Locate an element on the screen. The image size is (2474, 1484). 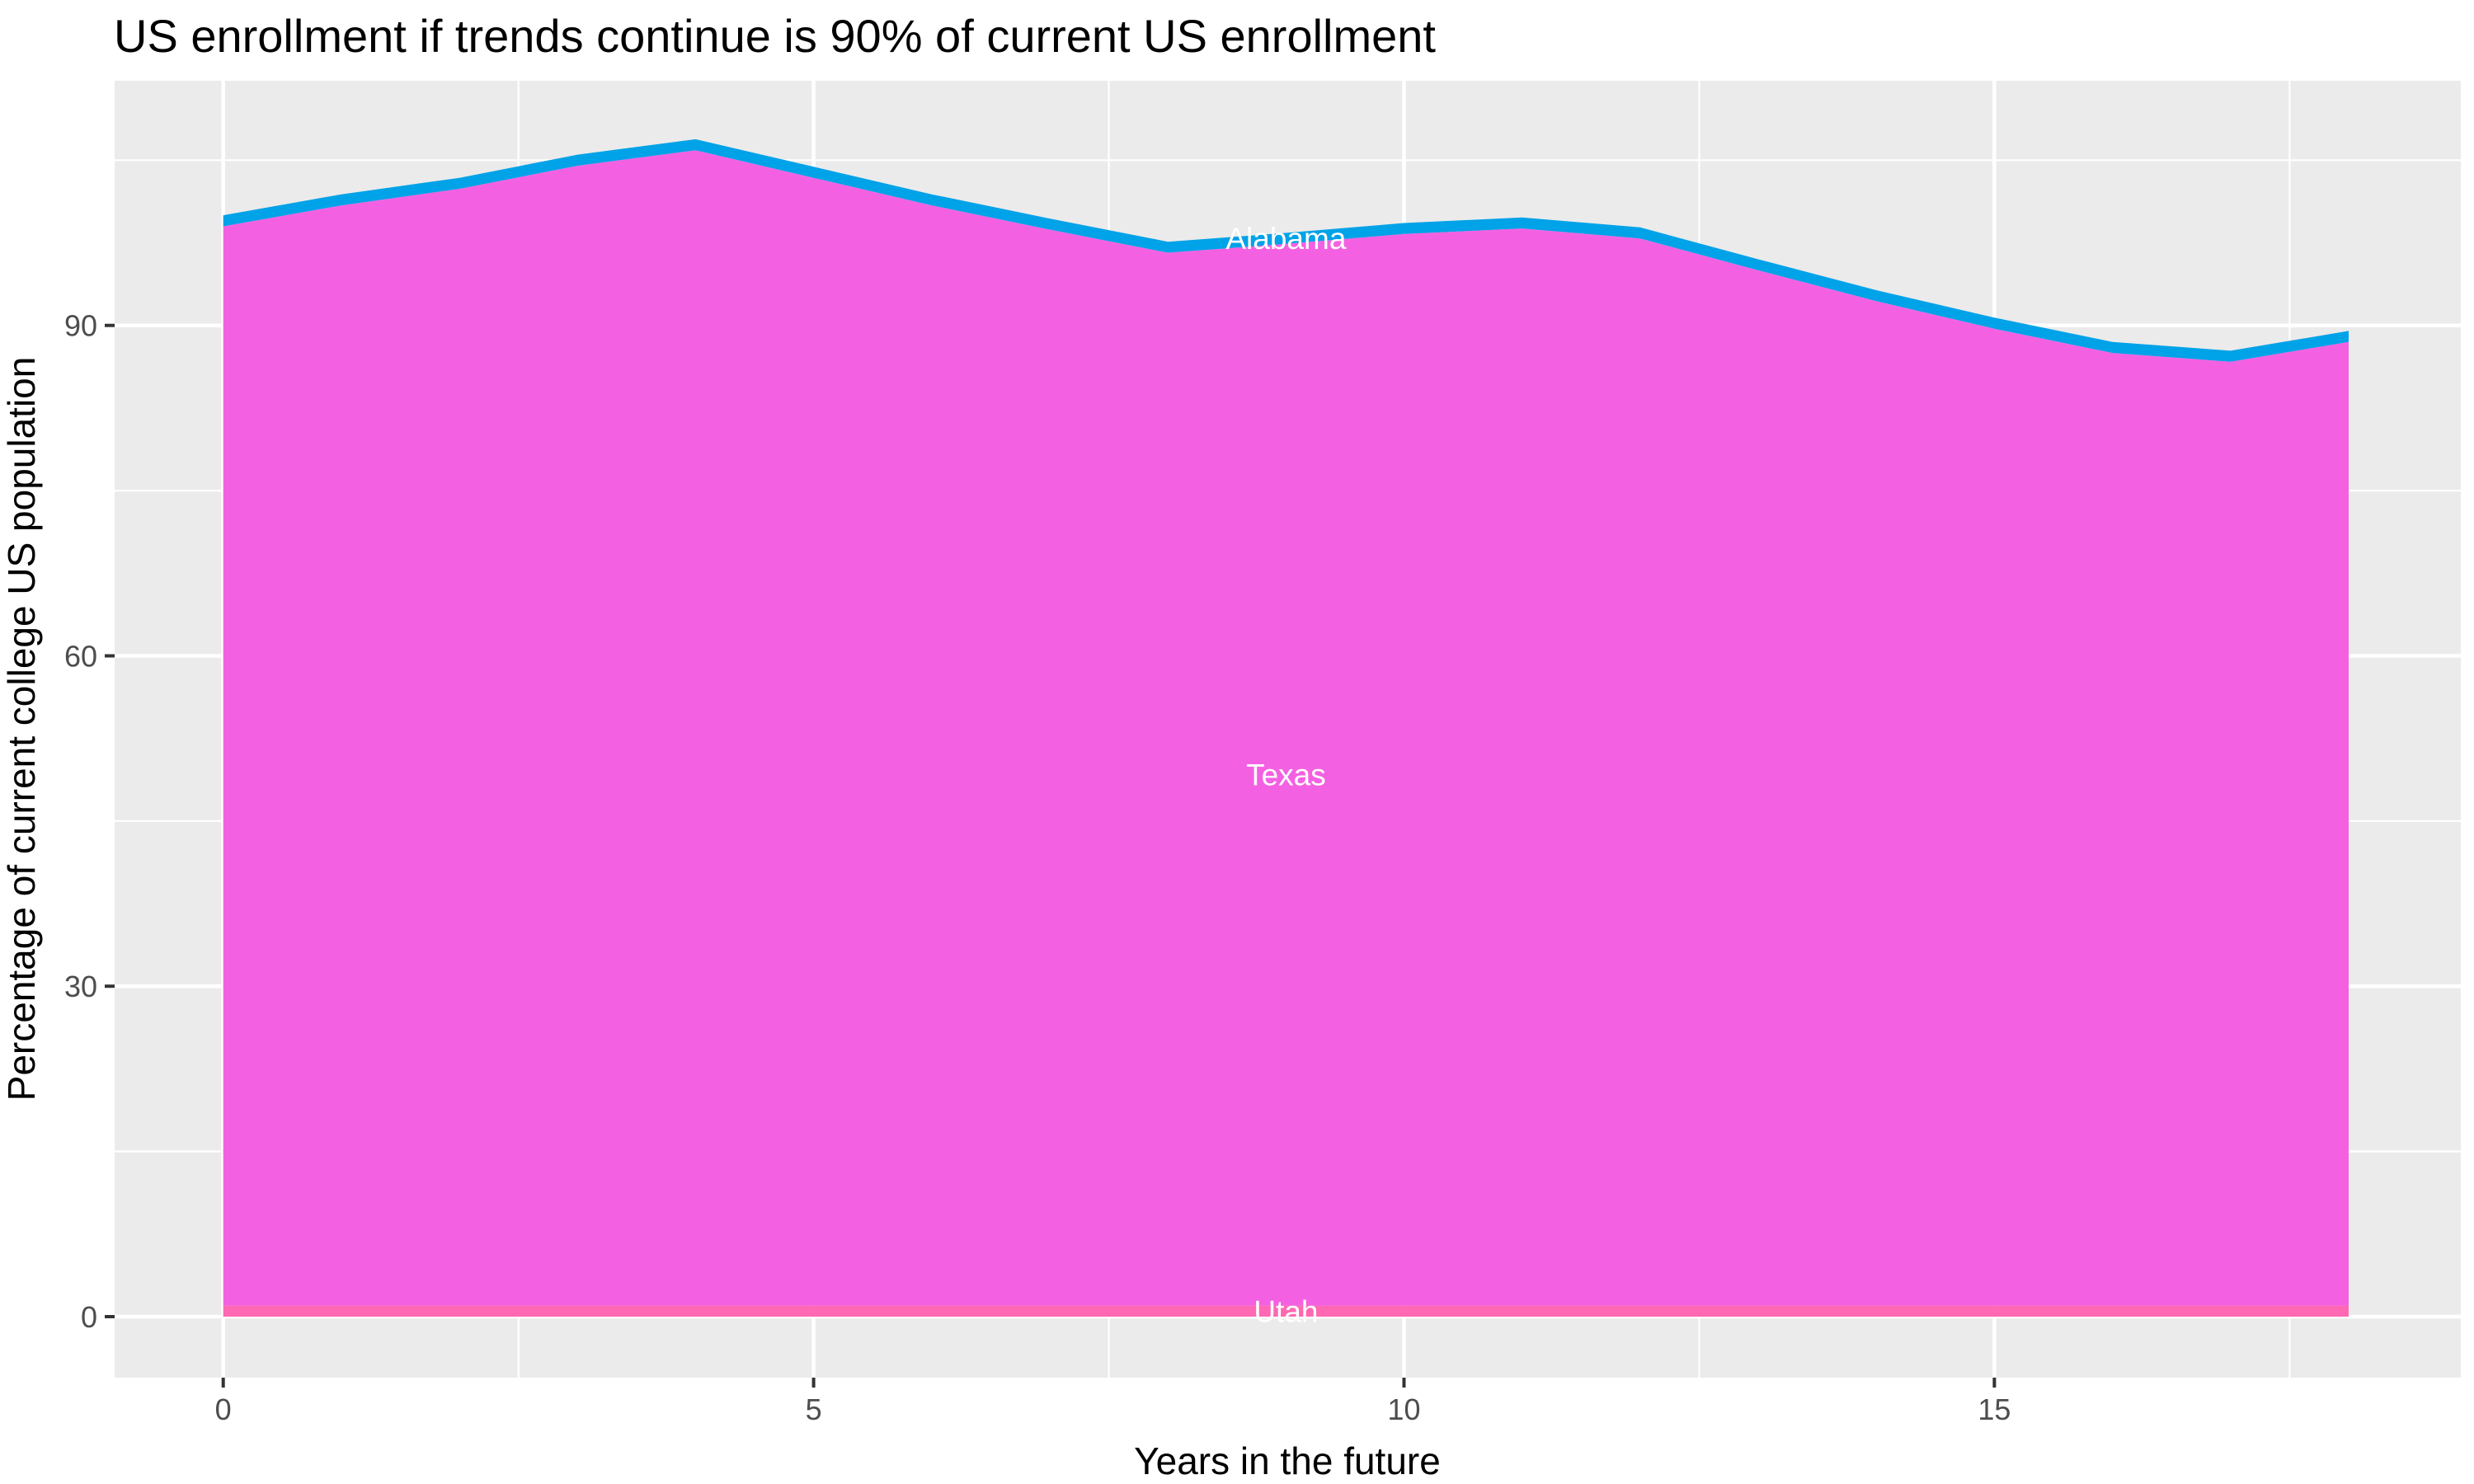
x-tick-label: 5 is located at coordinates (814, 1409).